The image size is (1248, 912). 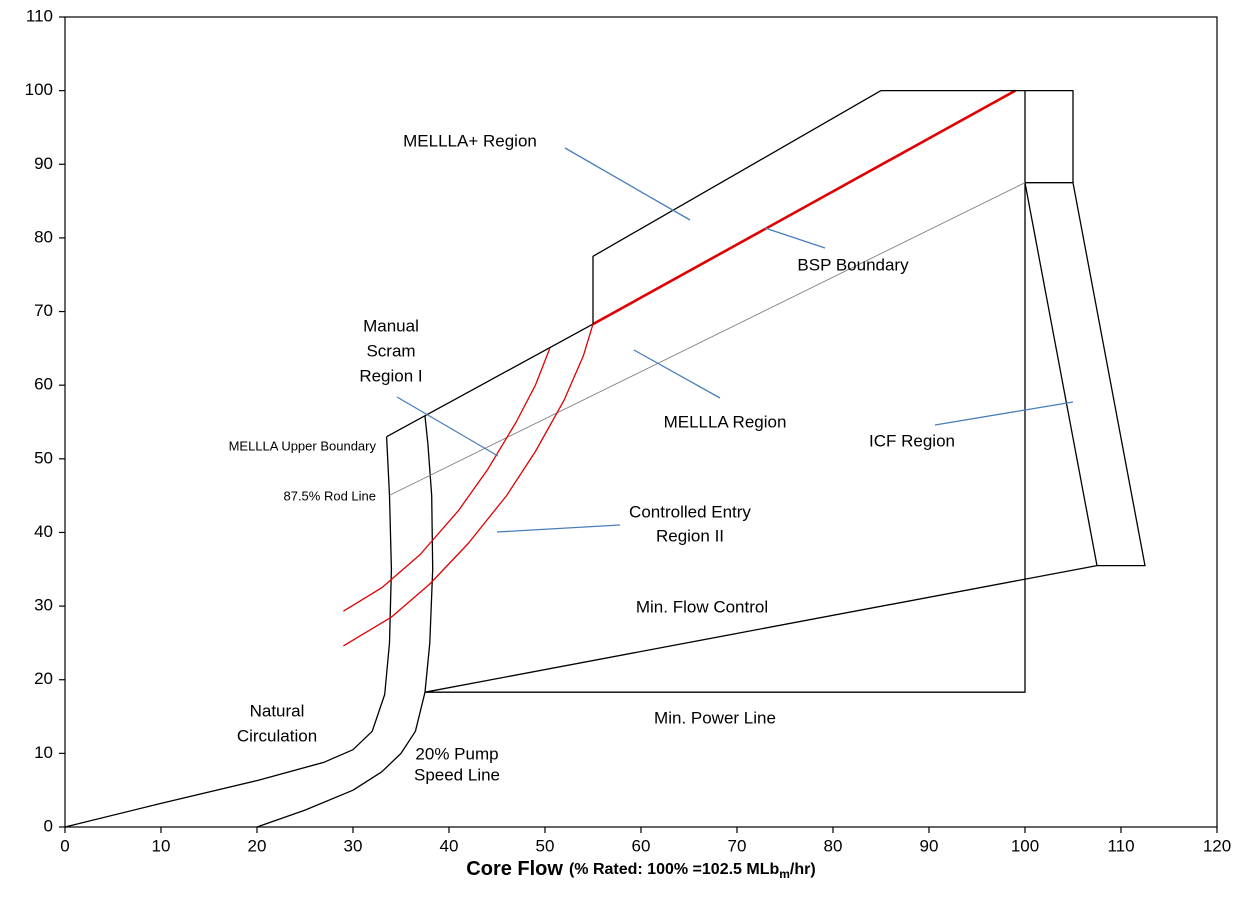 What do you see at coordinates (43, 457) in the screenshot?
I see `y-tick-label: 50` at bounding box center [43, 457].